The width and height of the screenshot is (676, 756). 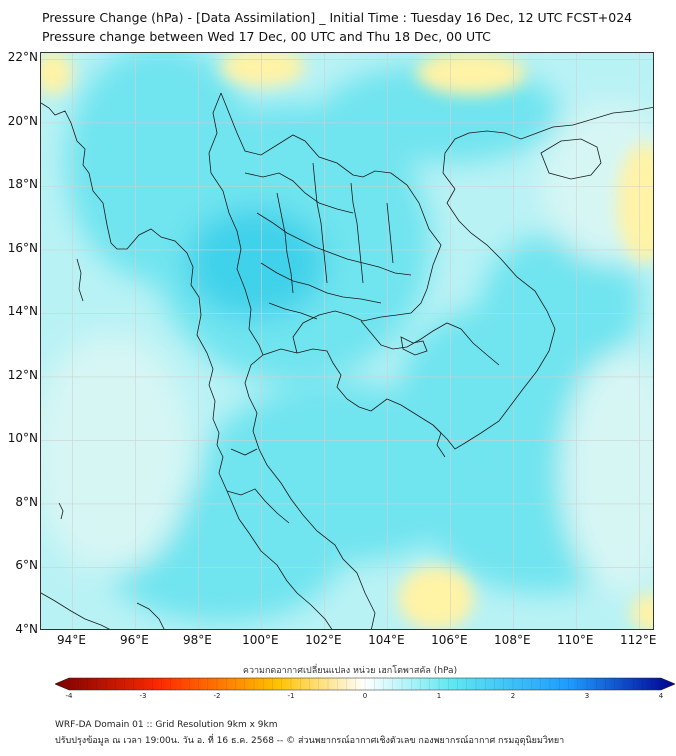 What do you see at coordinates (365, 696) in the screenshot?
I see `colorbar-tick-label: 0` at bounding box center [365, 696].